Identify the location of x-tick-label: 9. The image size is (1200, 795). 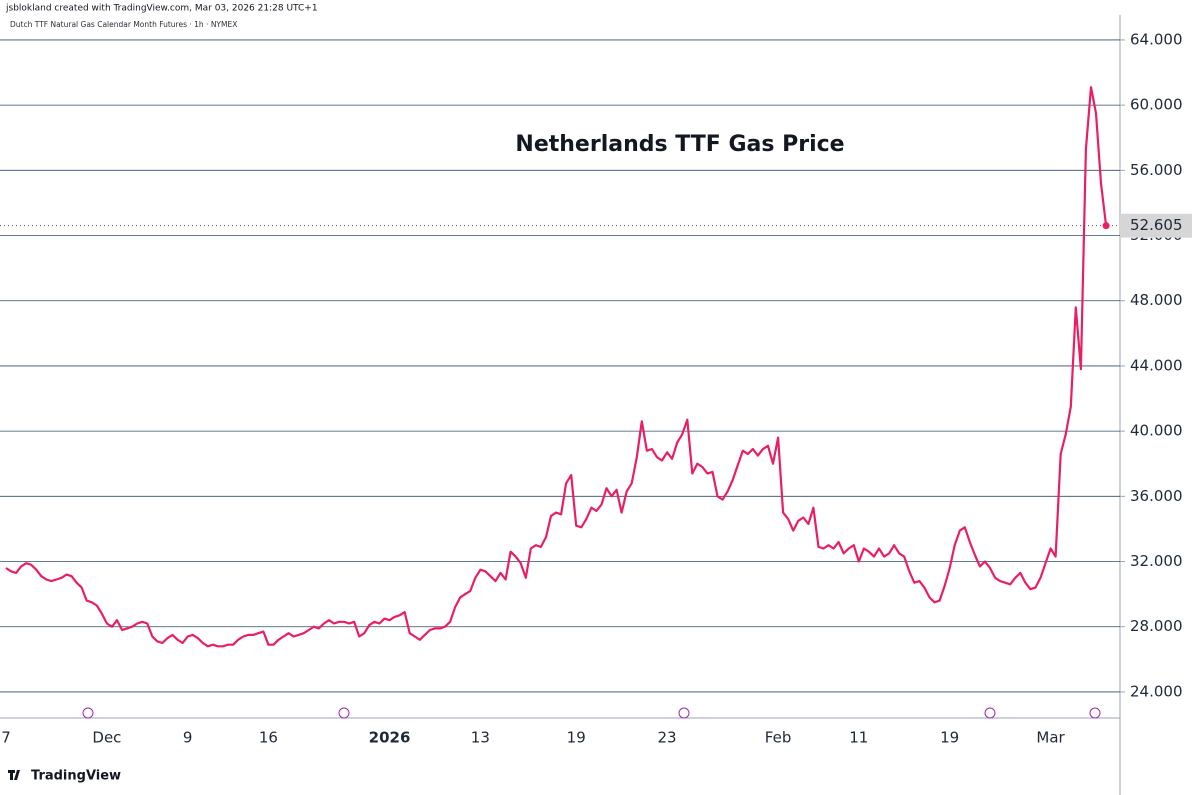
(188, 738).